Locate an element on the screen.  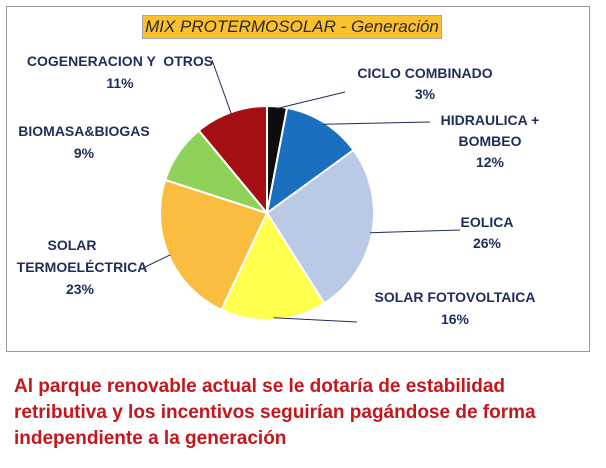
slice-name-termoelectrica-line1: SOLAR is located at coordinates (72, 245).